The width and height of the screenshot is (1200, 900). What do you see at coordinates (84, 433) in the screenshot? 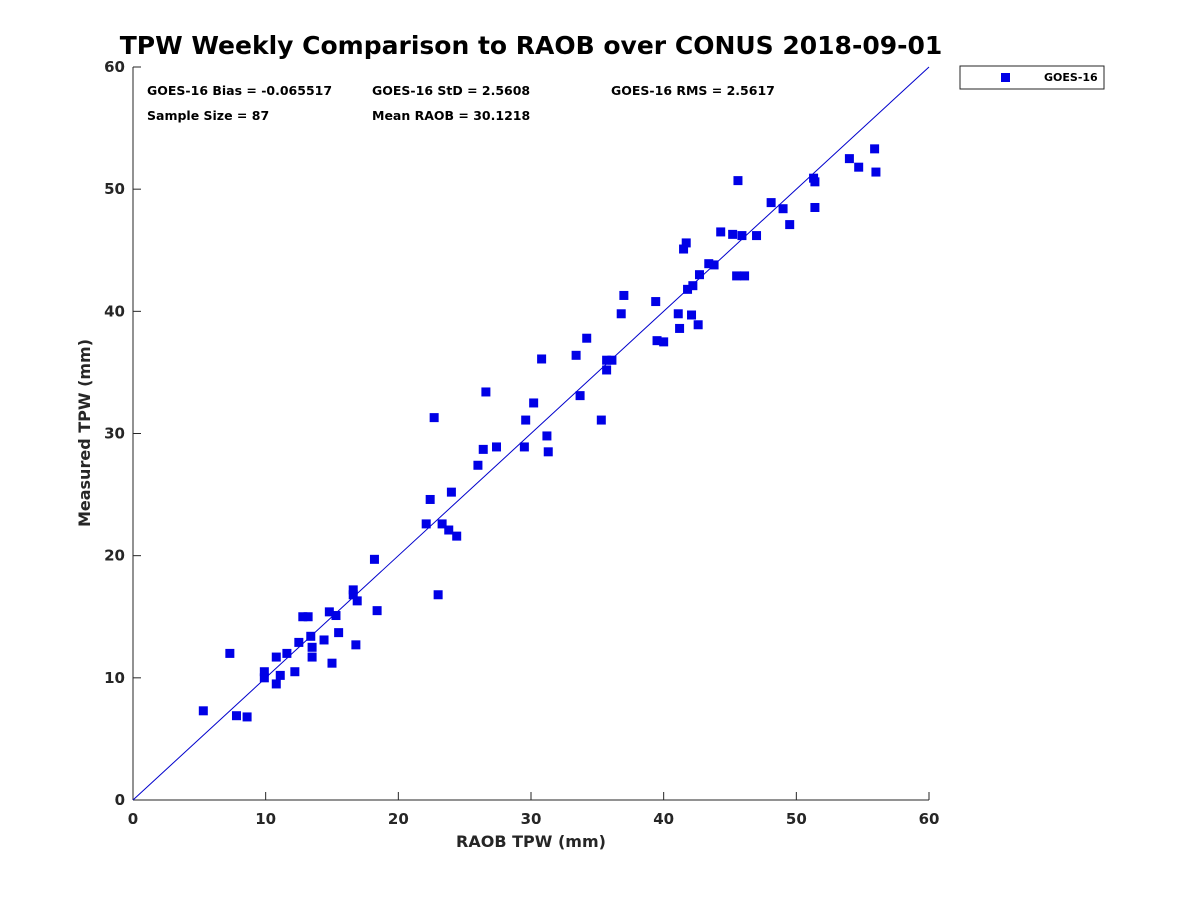
I see `y-axis-label: Measured TPW (mm)` at bounding box center [84, 433].